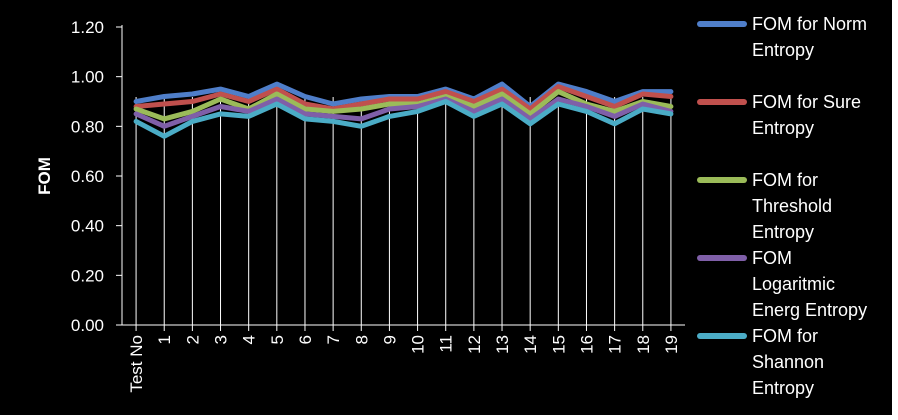  What do you see at coordinates (530, 344) in the screenshot?
I see `x-tick-label: 14` at bounding box center [530, 344].